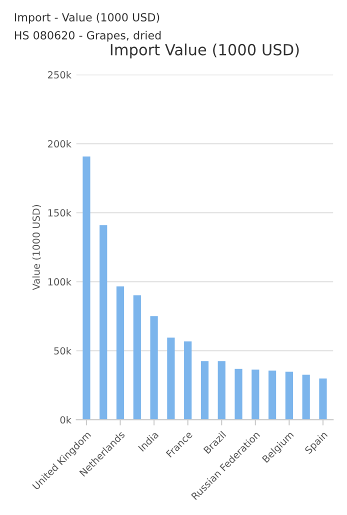 The width and height of the screenshot is (347, 515). What do you see at coordinates (66, 420) in the screenshot?
I see `y-tick-label: 0k` at bounding box center [66, 420].